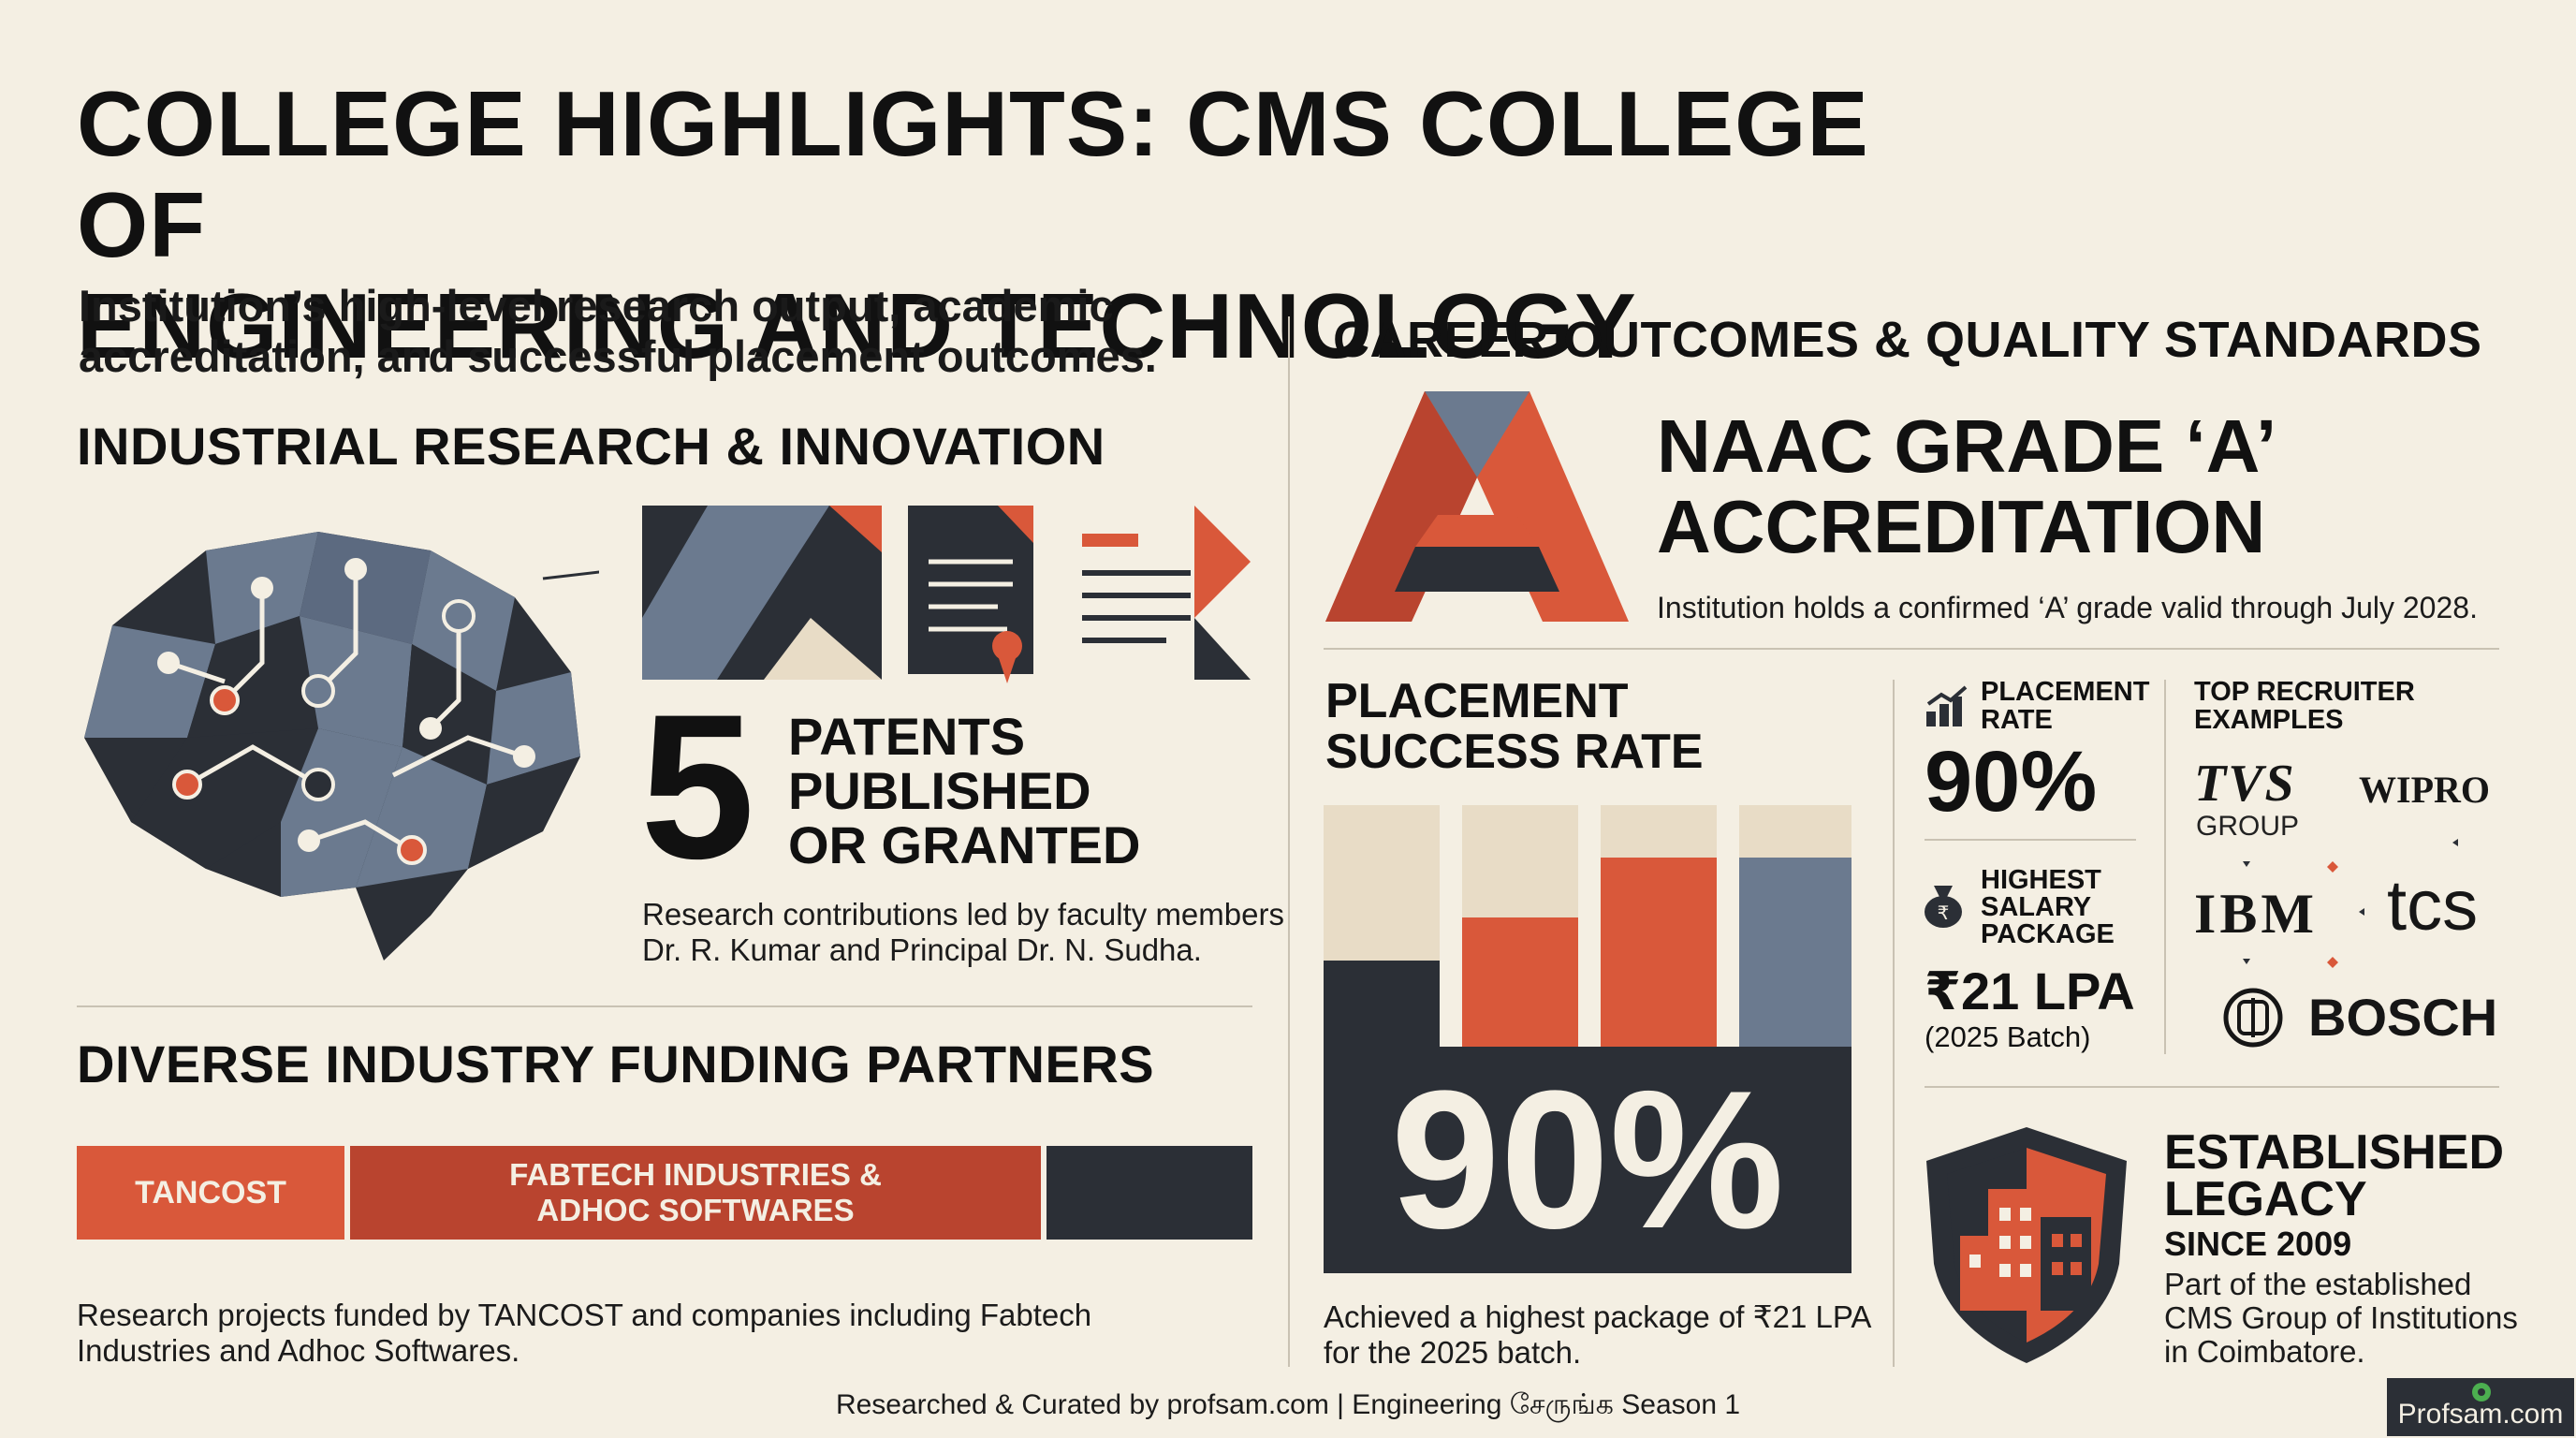  What do you see at coordinates (2253, 1018) in the screenshot?
I see `bosch-emblem-icon` at bounding box center [2253, 1018].